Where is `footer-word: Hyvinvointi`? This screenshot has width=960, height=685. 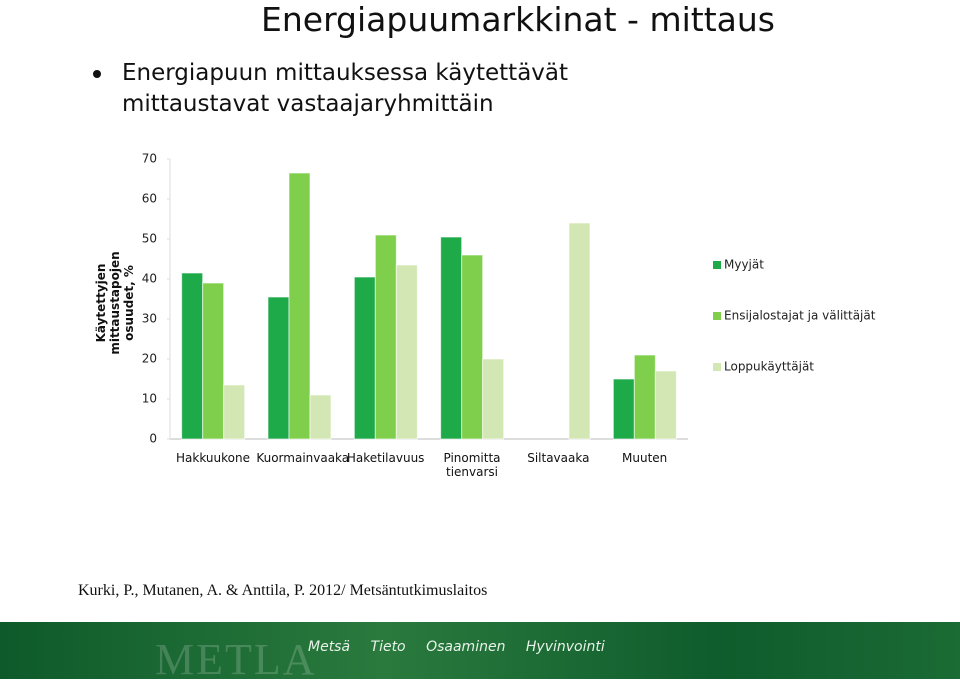 footer-word: Hyvinvointi is located at coordinates (565, 647).